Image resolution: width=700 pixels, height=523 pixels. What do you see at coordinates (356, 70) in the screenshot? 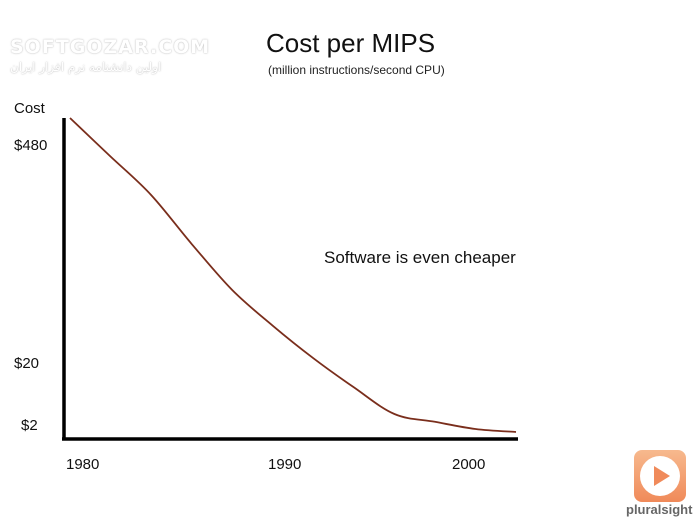
I see `chart-subtitle: (million instructions/second CPU)` at bounding box center [356, 70].